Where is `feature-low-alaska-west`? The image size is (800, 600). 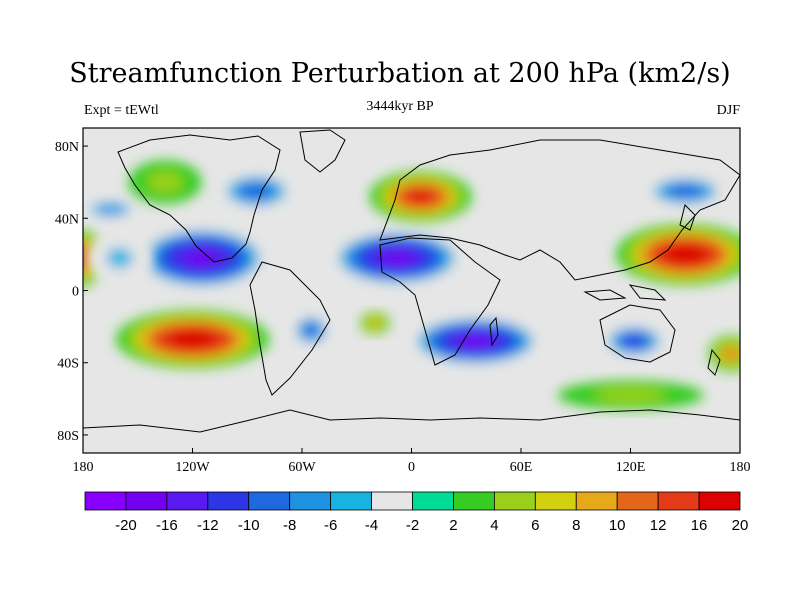 feature-low-alaska-west is located at coordinates (117, 209).